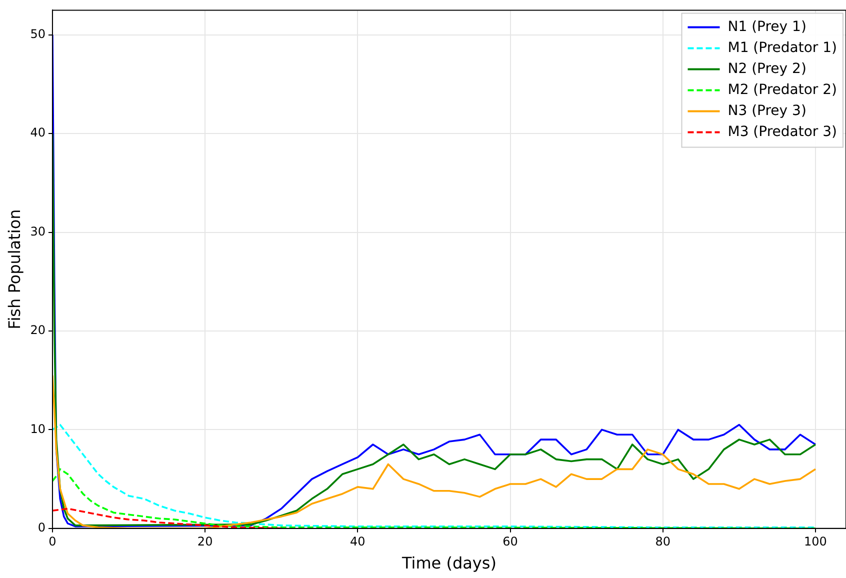 Image resolution: width=846 pixels, height=578 pixels. What do you see at coordinates (767, 68) in the screenshot?
I see `legend-label: N2 (Prey 2)` at bounding box center [767, 68].